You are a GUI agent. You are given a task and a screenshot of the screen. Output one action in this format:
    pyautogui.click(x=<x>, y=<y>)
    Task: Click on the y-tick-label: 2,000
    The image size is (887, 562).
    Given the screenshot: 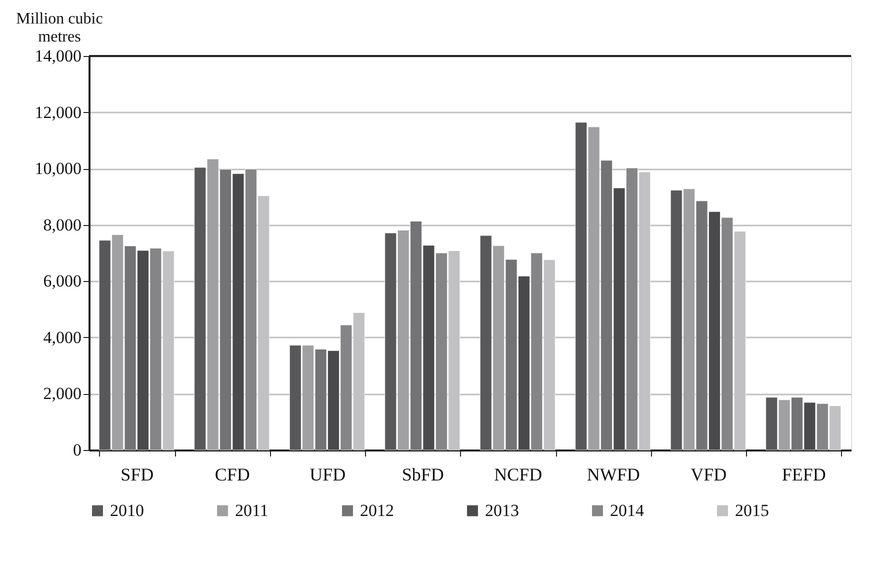 What is the action you would take?
    pyautogui.click(x=62, y=394)
    